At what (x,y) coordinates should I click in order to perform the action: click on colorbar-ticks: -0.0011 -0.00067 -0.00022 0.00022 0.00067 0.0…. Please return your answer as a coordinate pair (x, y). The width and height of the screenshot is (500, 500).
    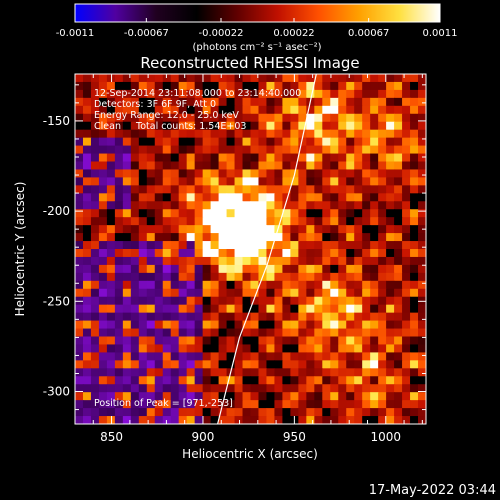
    Looking at the image, I should click on (257, 28).